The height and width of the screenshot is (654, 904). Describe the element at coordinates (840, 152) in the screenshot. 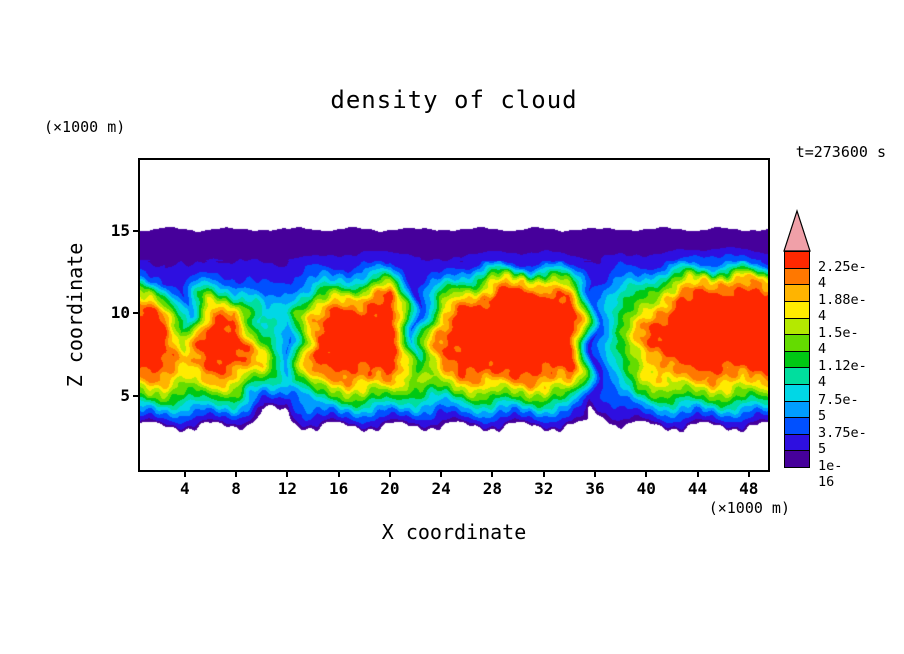

I see `time-annotation: t=273600 s` at that location.